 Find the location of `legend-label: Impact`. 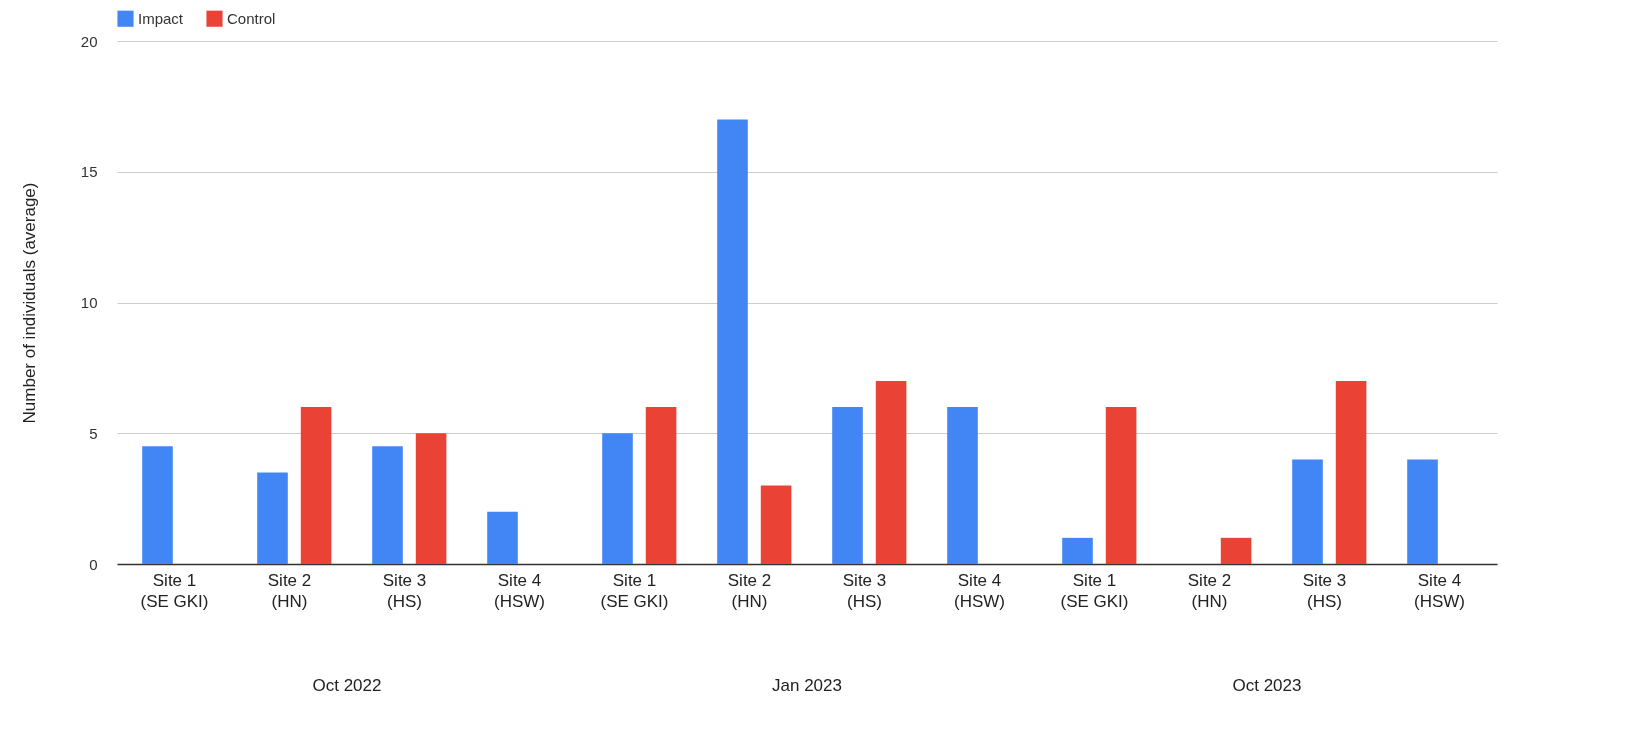

legend-label: Impact is located at coordinates (161, 18).